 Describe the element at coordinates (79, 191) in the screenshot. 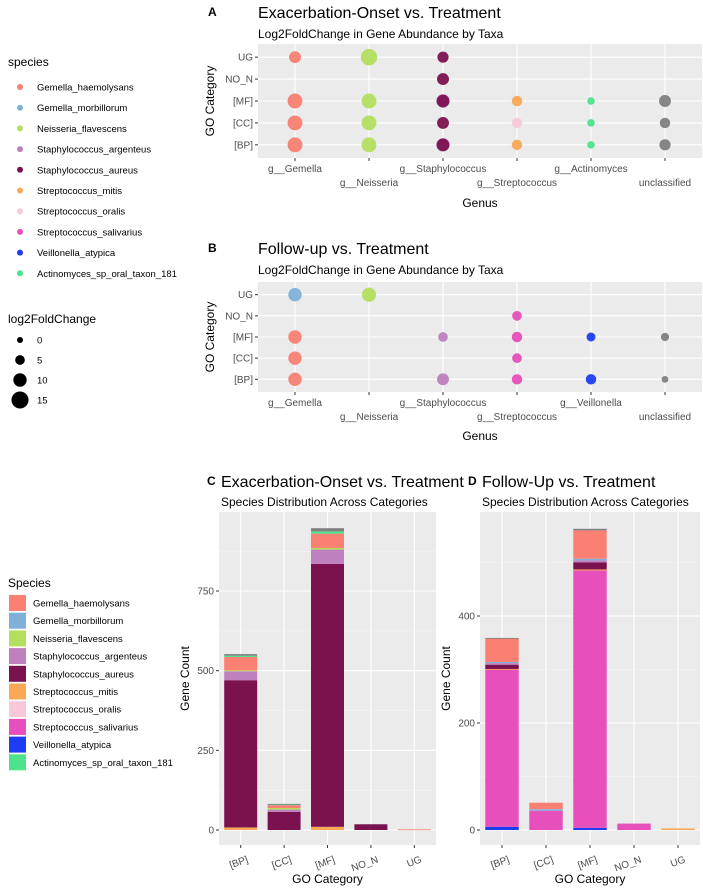

I see `legend-label: Streptococcus_mitis` at that location.